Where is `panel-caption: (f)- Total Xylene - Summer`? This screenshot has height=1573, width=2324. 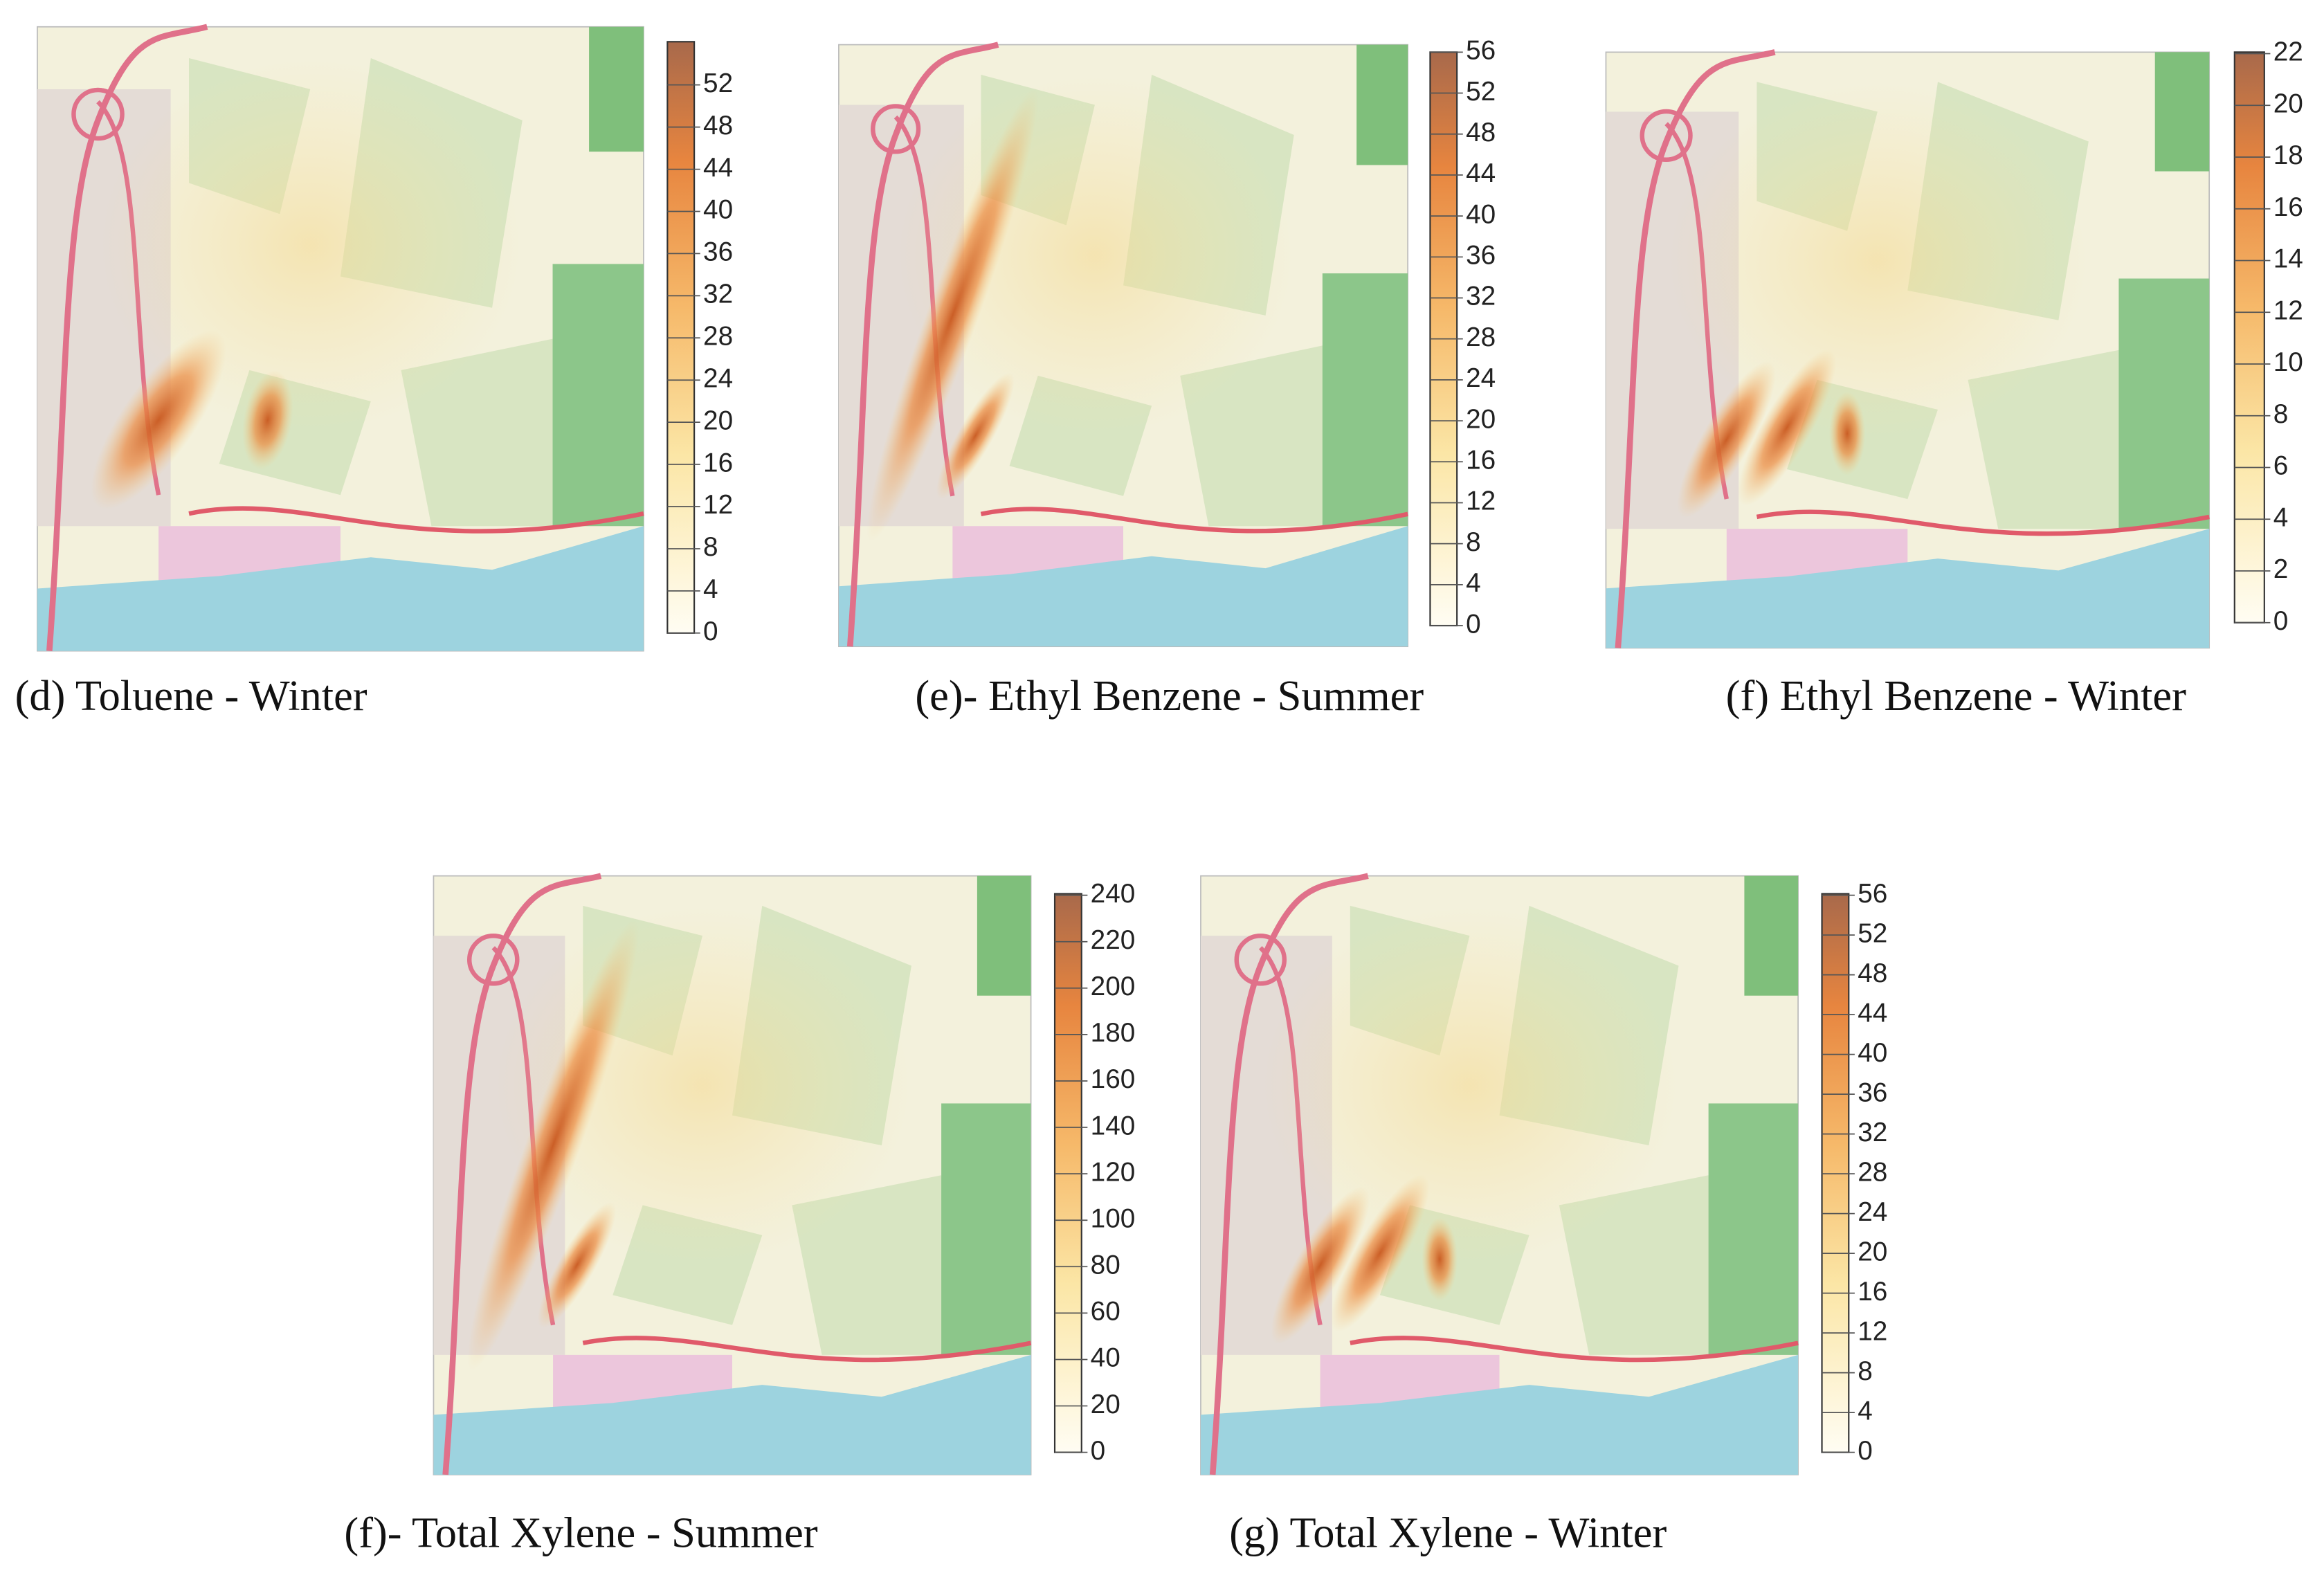
panel-caption: (f)- Total Xylene - Summer is located at coordinates (580, 1533).